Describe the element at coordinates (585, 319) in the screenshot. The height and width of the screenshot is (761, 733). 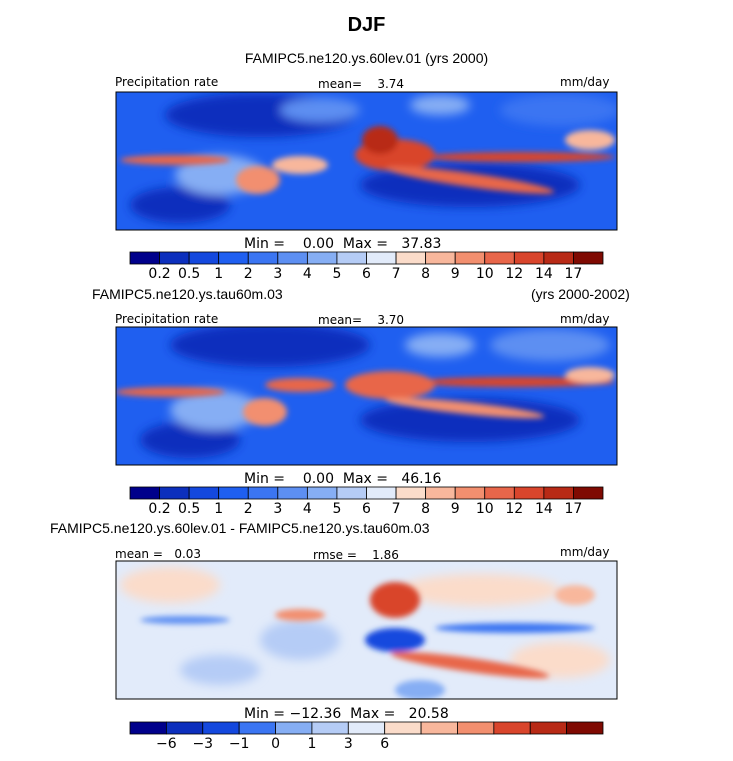
I see `panel2-units-label: mm/day` at that location.